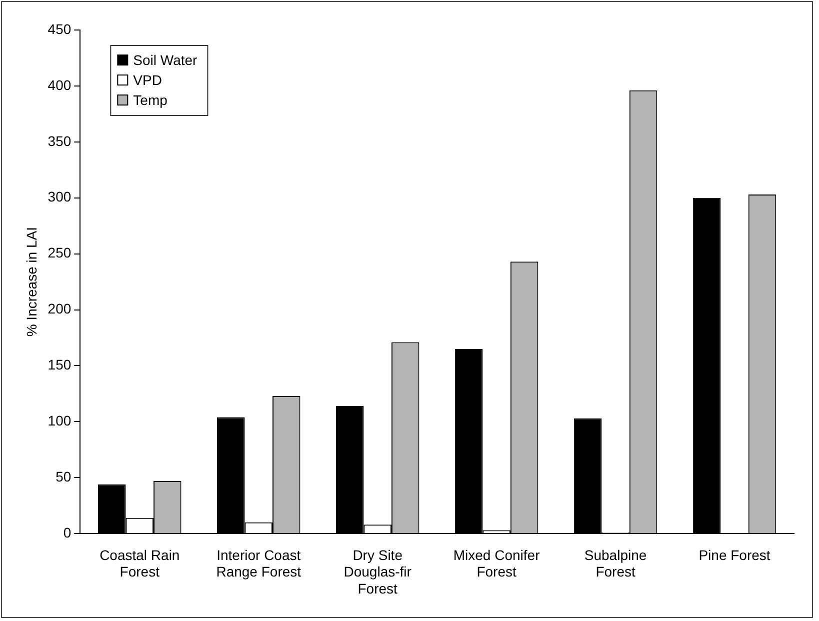 The height and width of the screenshot is (621, 819). I want to click on legend-label: VPD, so click(147, 80).